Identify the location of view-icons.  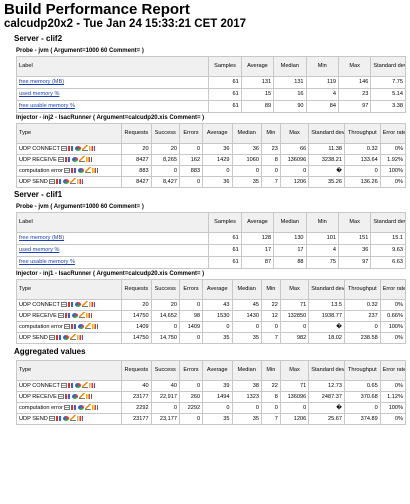
(75, 159).